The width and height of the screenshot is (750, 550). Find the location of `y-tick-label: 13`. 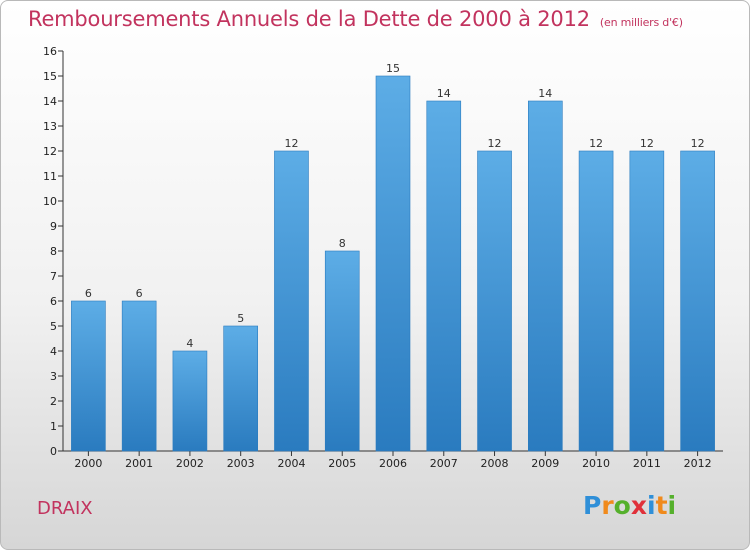

y-tick-label: 13 is located at coordinates (50, 126).